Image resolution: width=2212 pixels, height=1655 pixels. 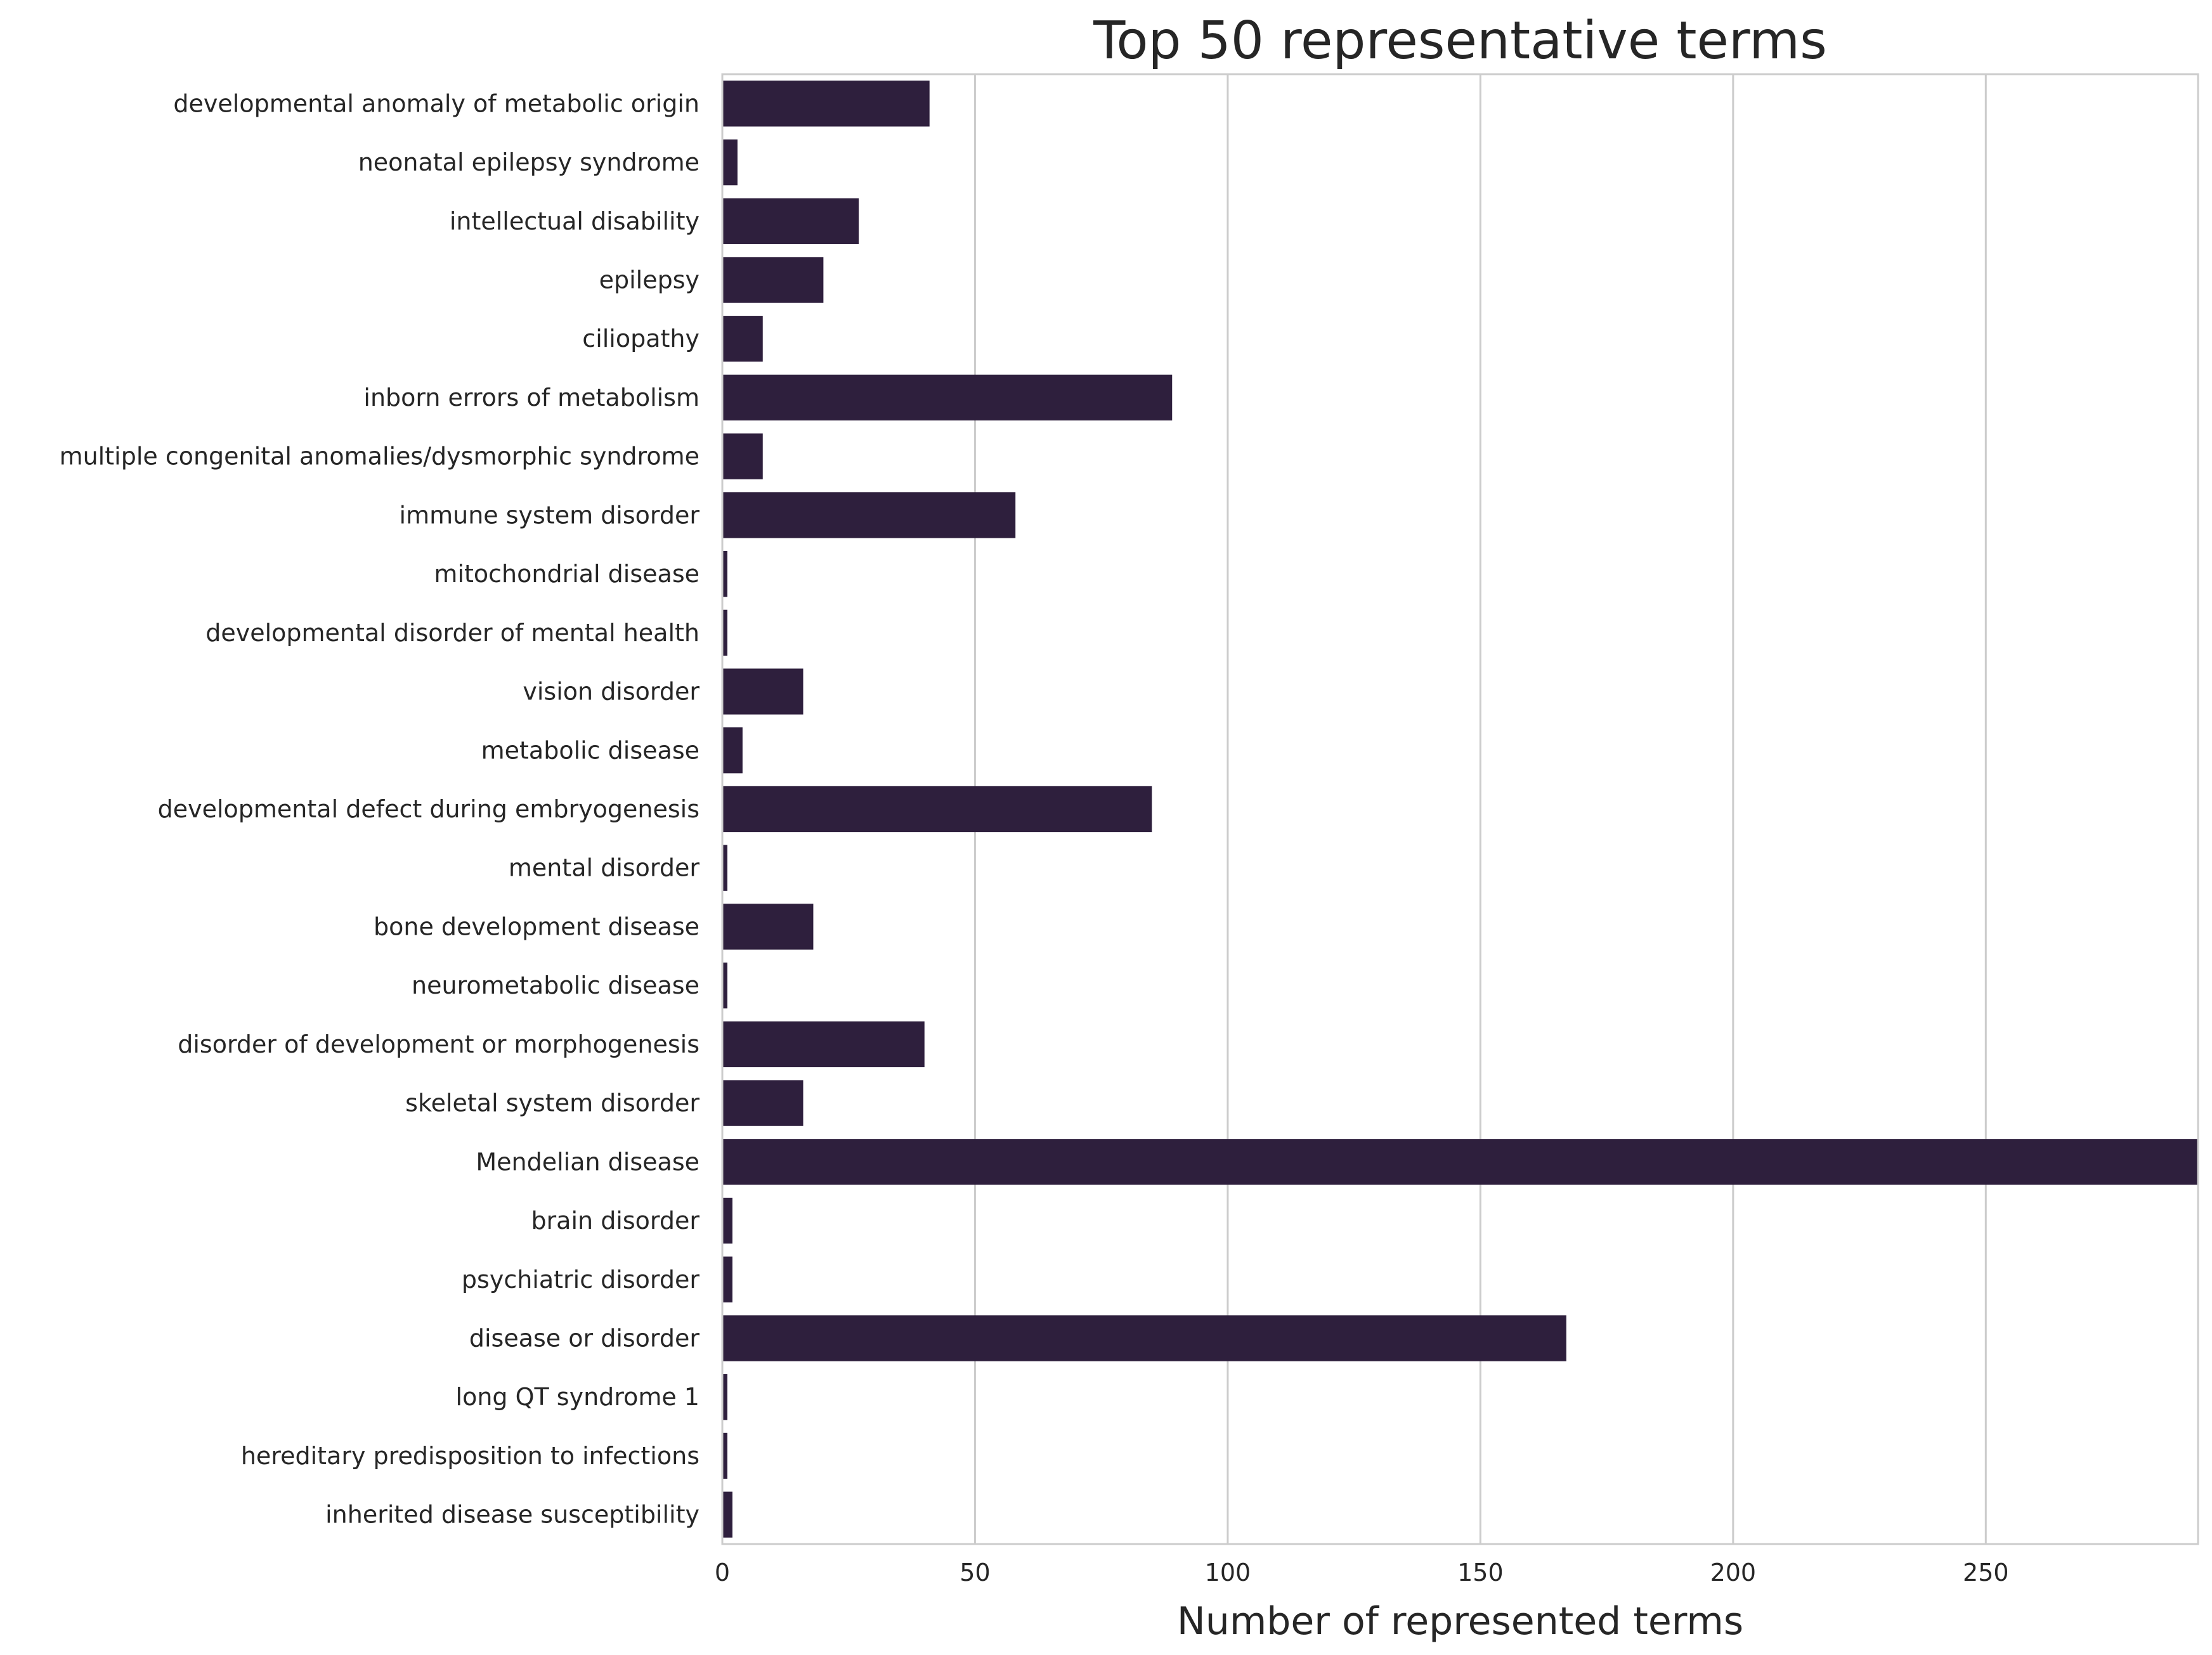 What do you see at coordinates (649, 280) in the screenshot?
I see `category-label: epilepsy` at bounding box center [649, 280].